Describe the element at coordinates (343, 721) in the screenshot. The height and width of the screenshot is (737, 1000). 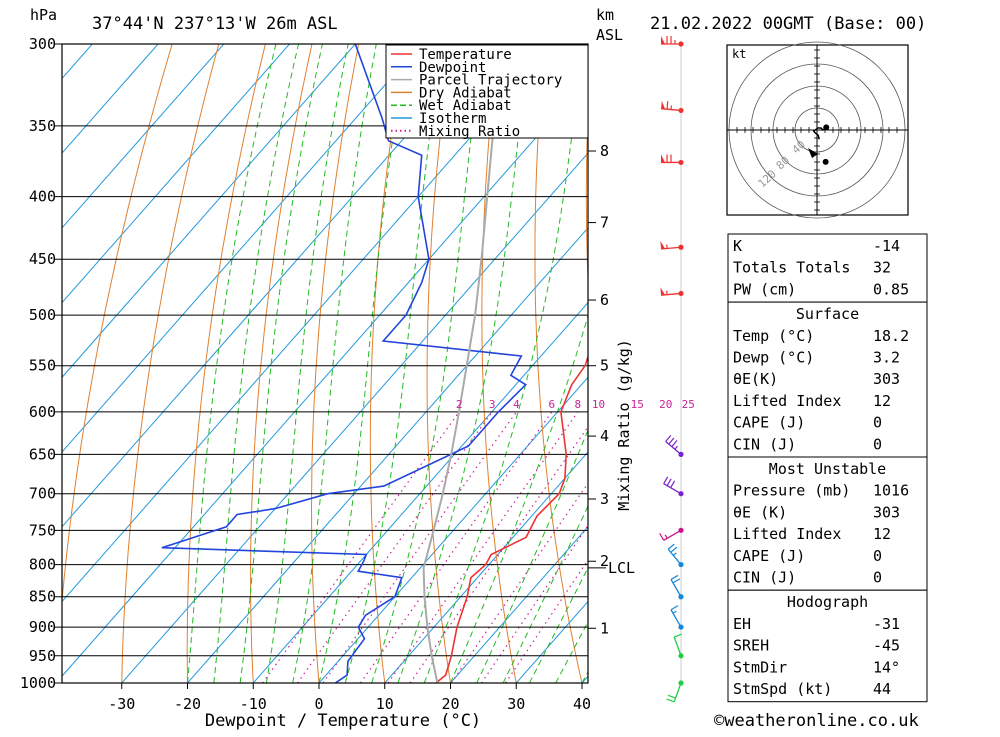
I see `x-axis-title: Dewpoint / Temperature (°C)` at that location.